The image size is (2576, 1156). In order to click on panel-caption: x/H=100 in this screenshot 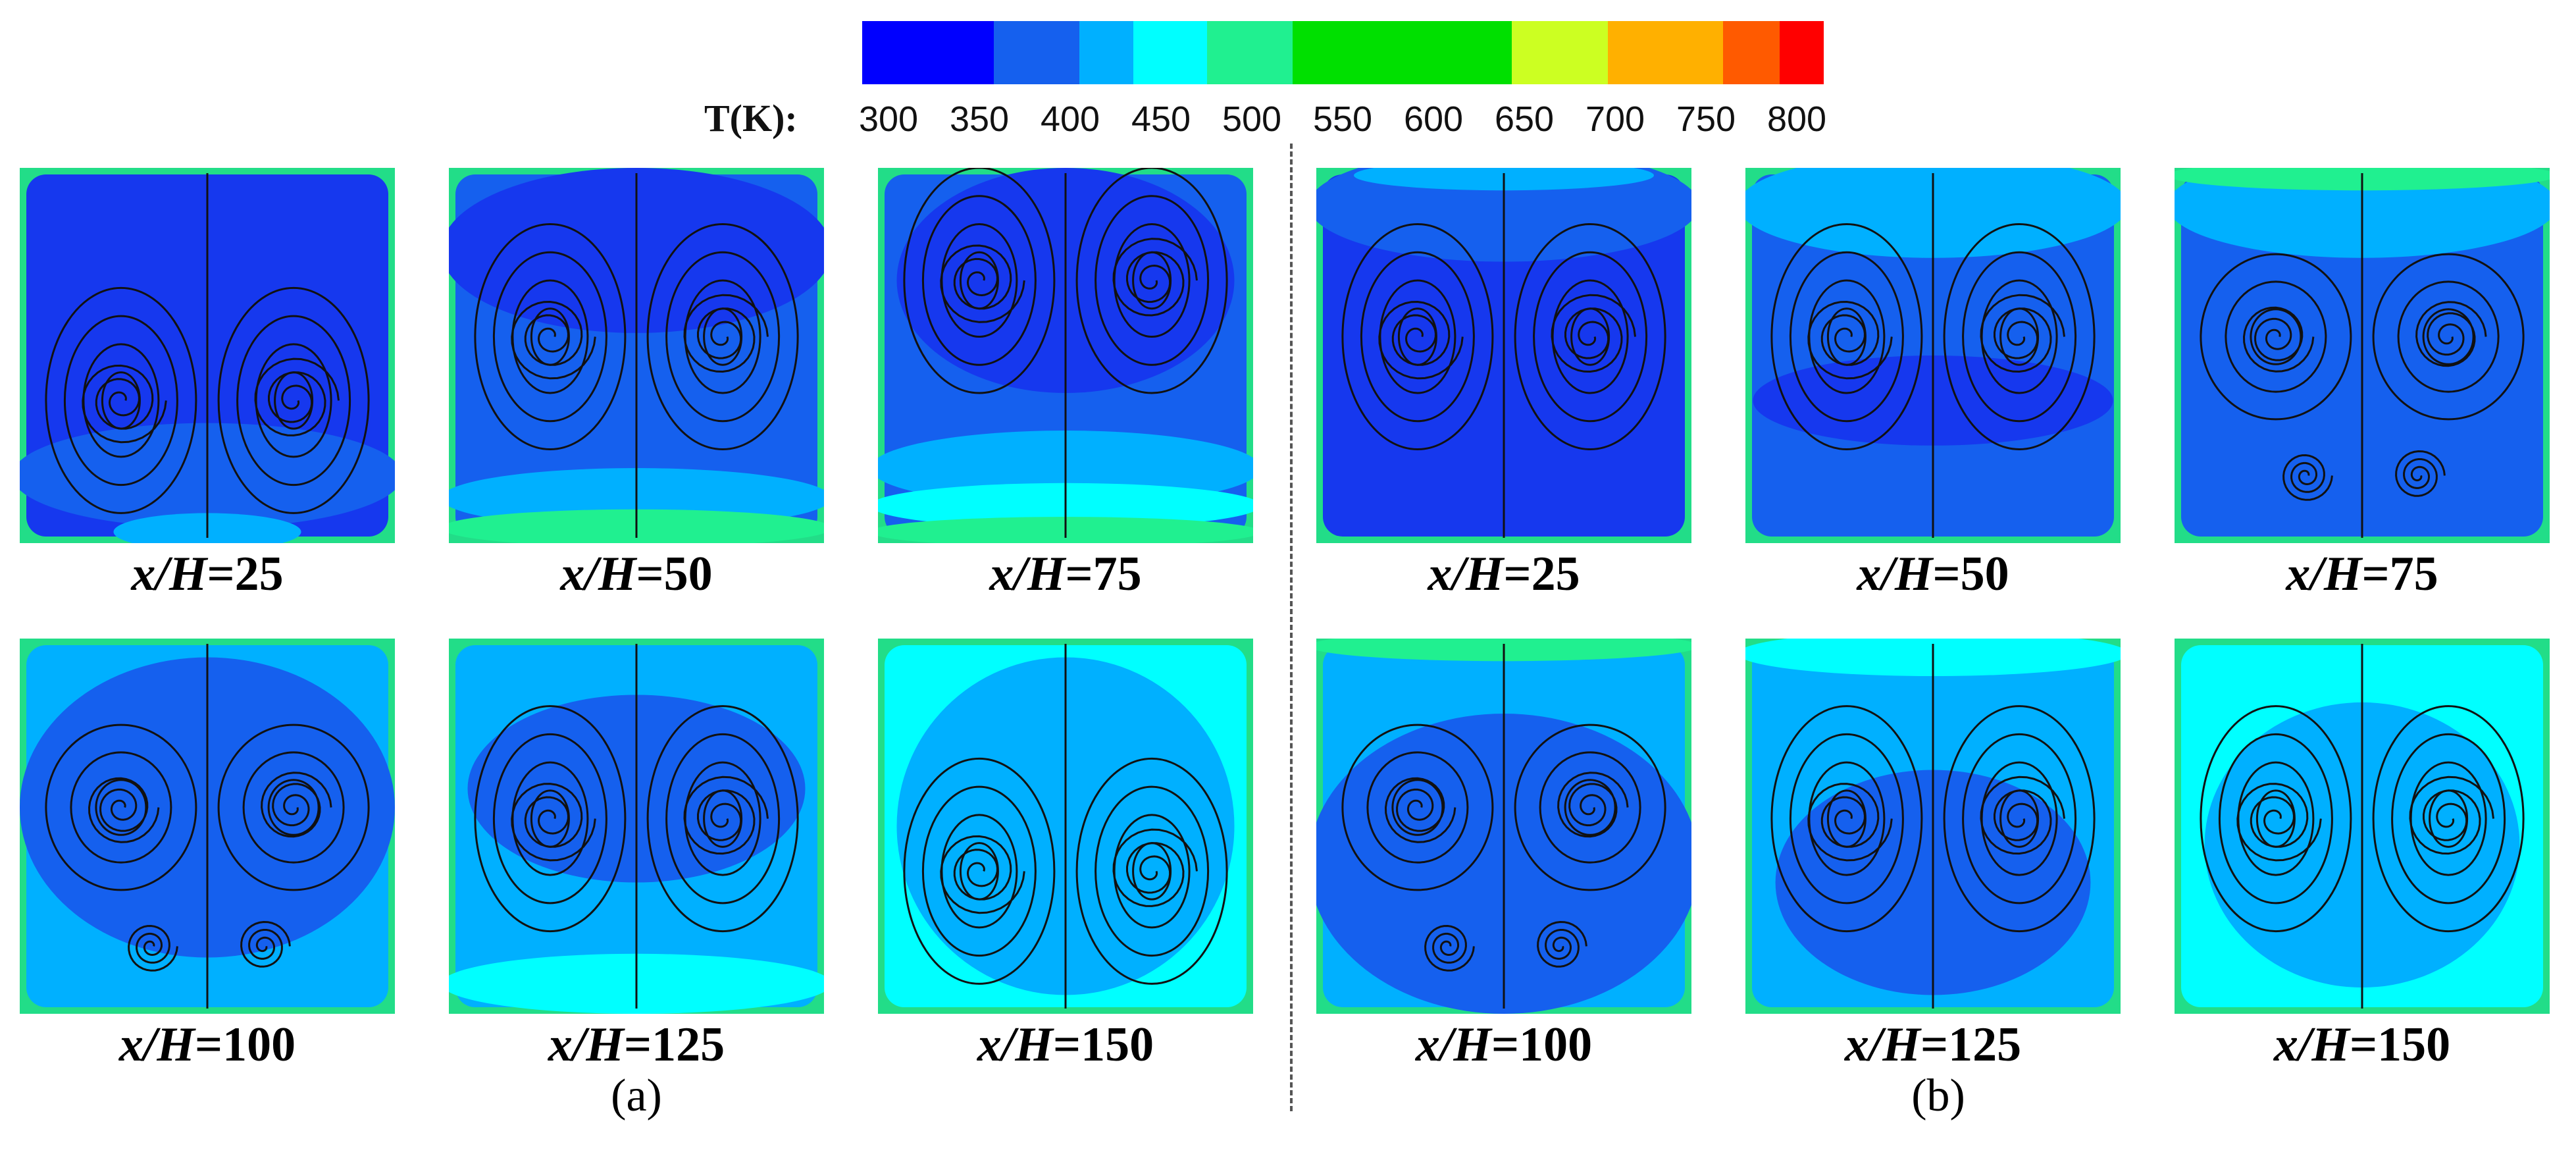, I will do `click(1503, 1045)`.